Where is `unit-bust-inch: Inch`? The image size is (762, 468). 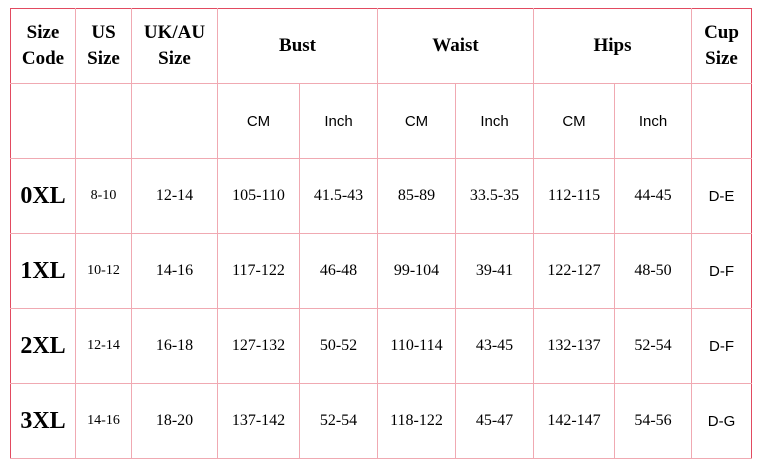 unit-bust-inch: Inch is located at coordinates (338, 121).